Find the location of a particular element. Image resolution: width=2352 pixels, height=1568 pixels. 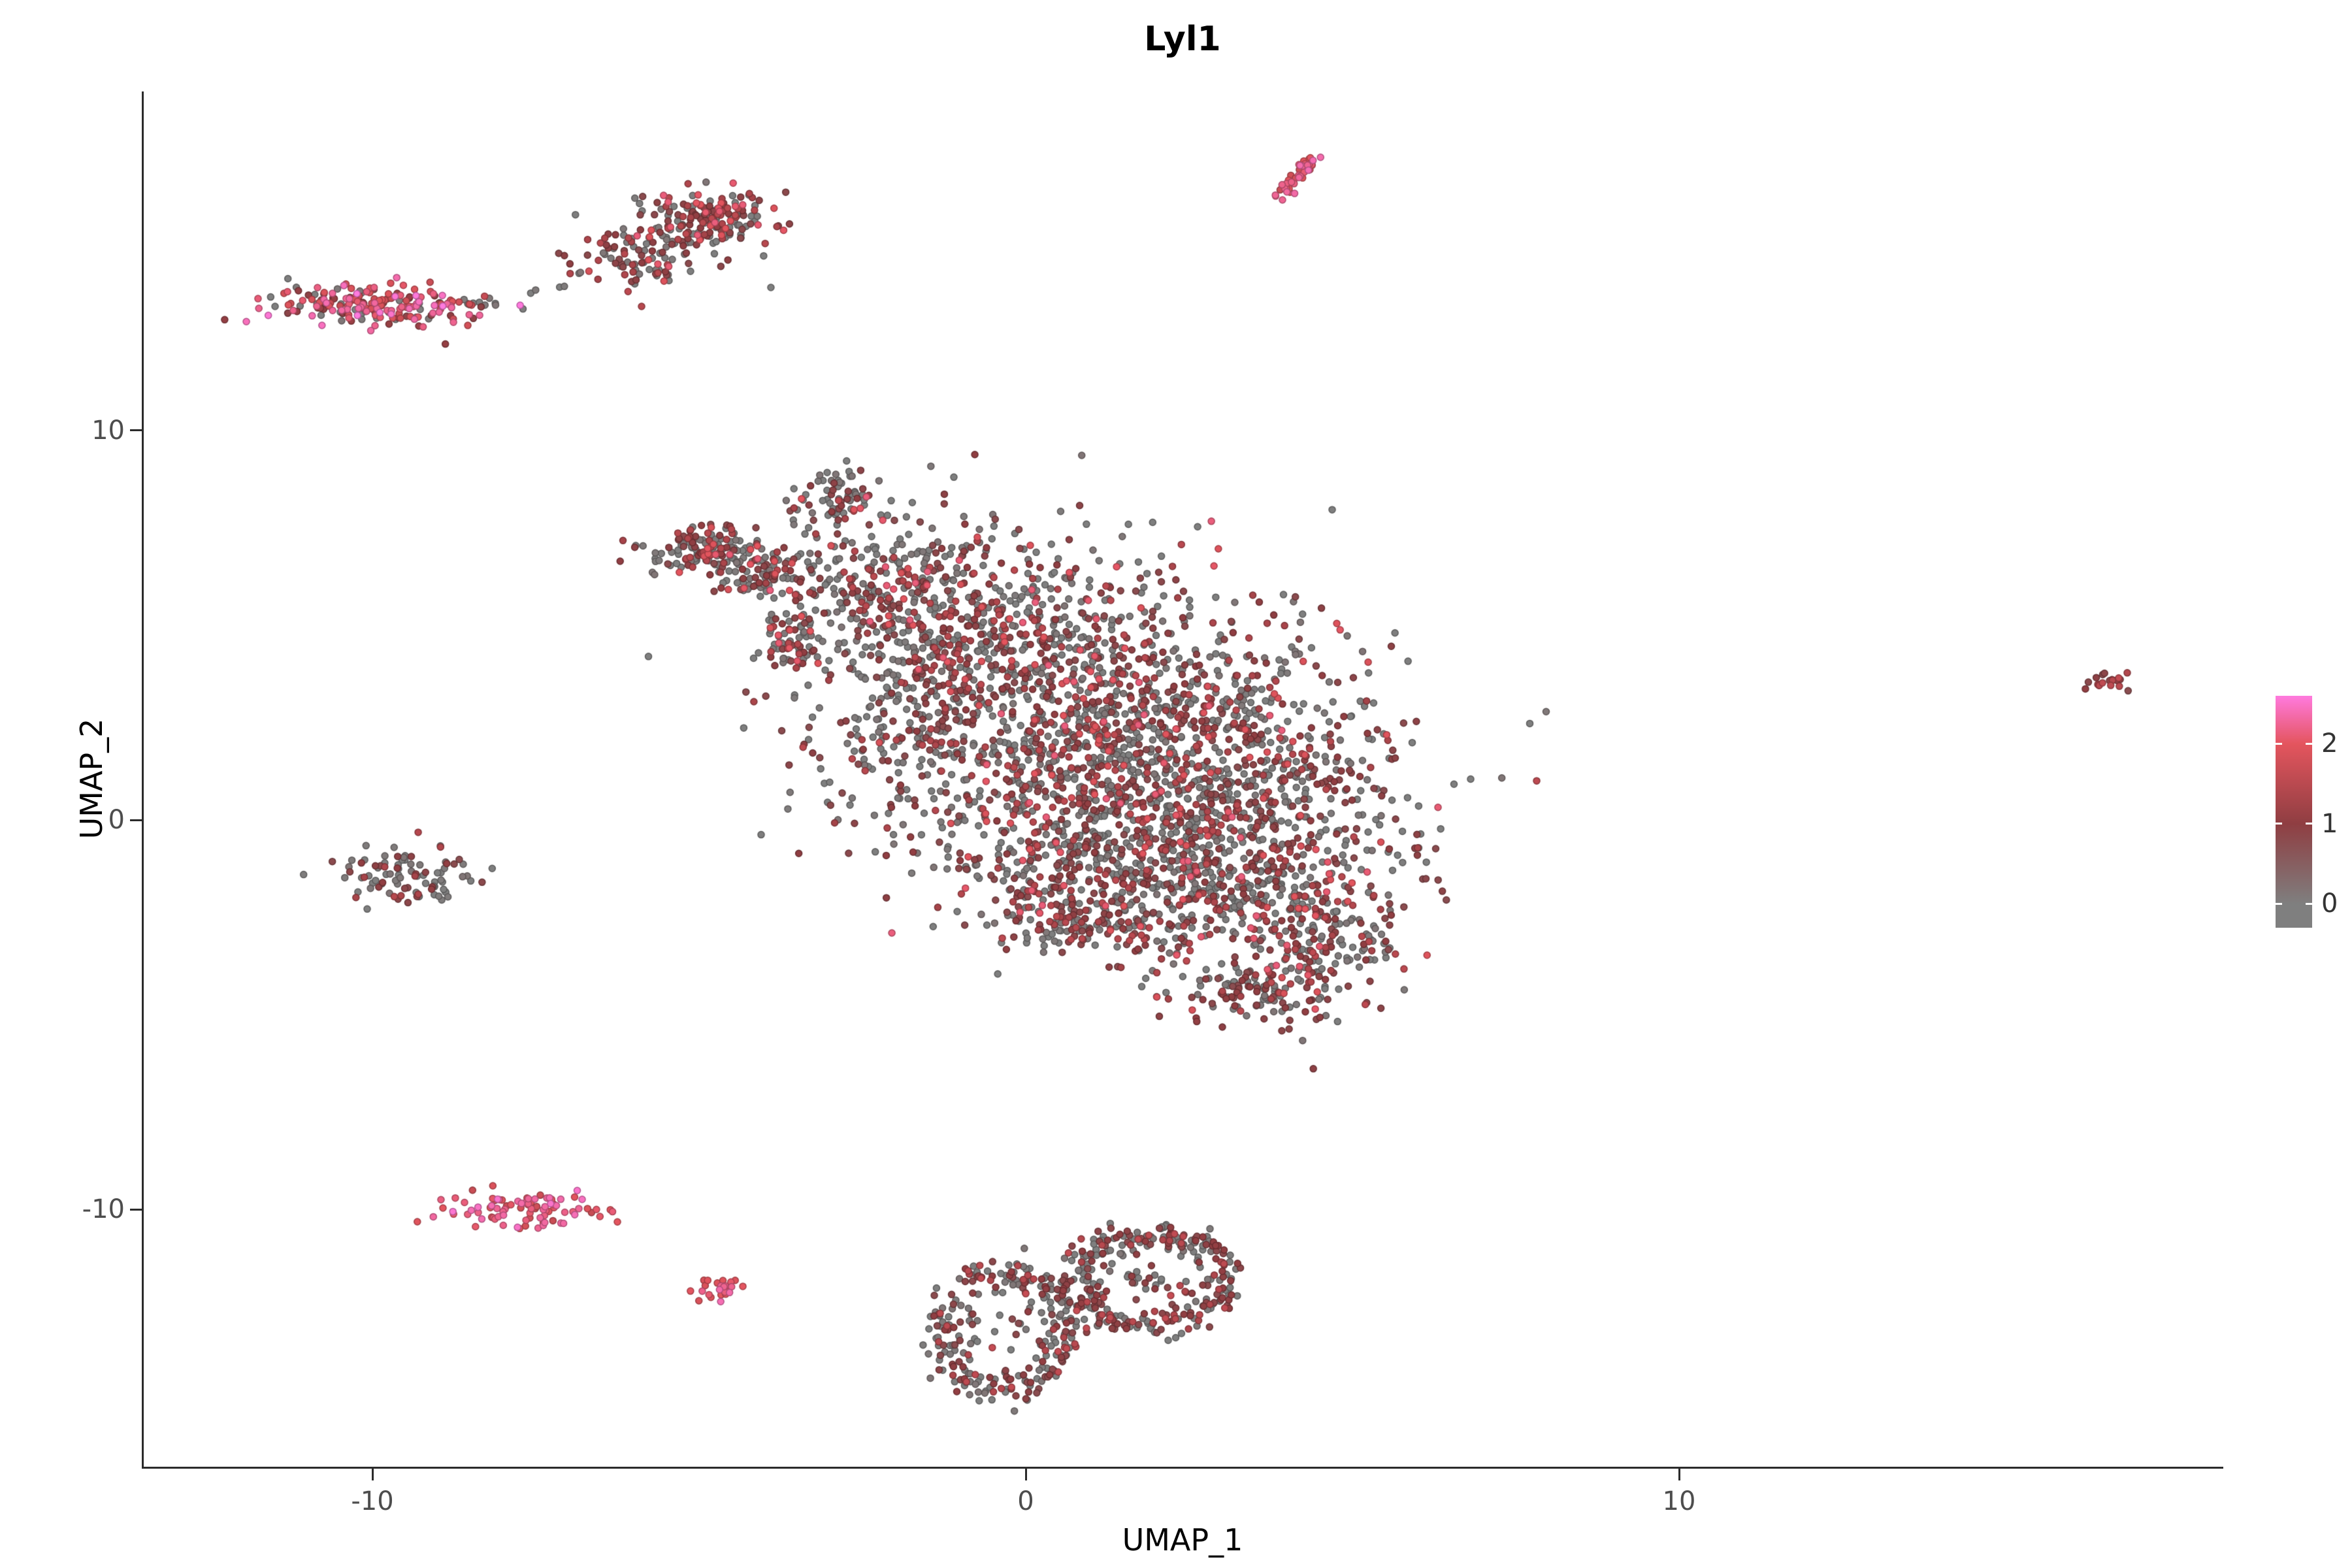

y-axis-line is located at coordinates (143, 780).